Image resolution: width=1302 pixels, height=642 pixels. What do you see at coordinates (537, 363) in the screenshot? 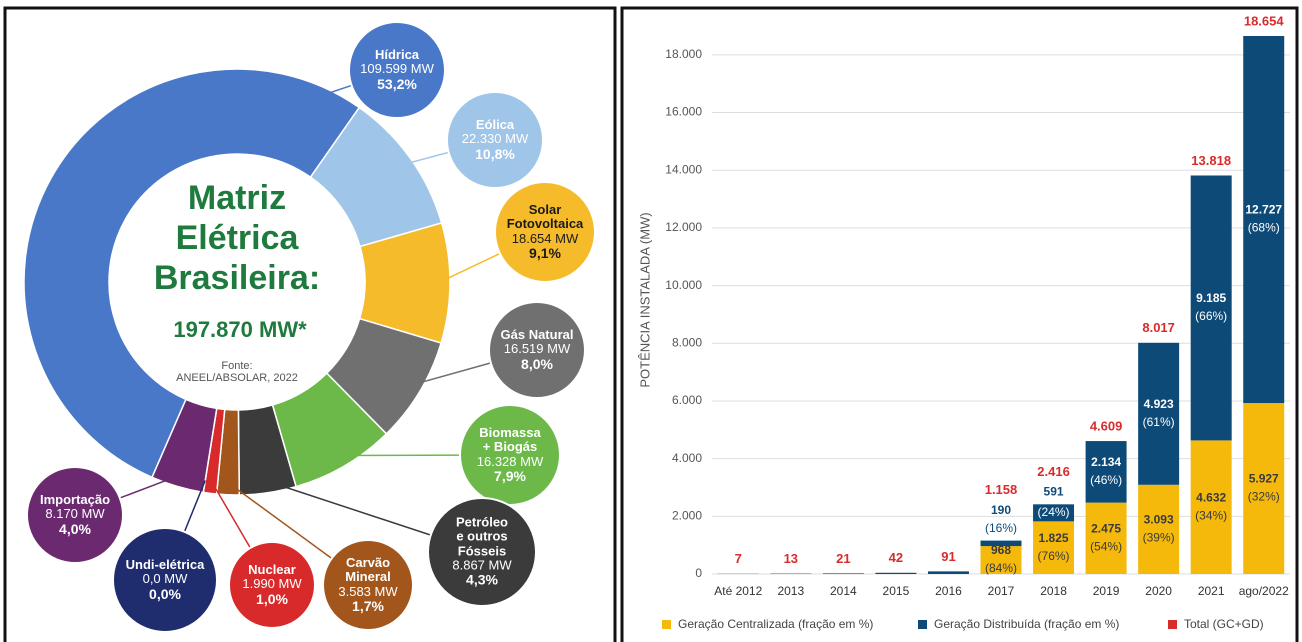
I see `bubble-percent: 8,0%` at bounding box center [537, 363].